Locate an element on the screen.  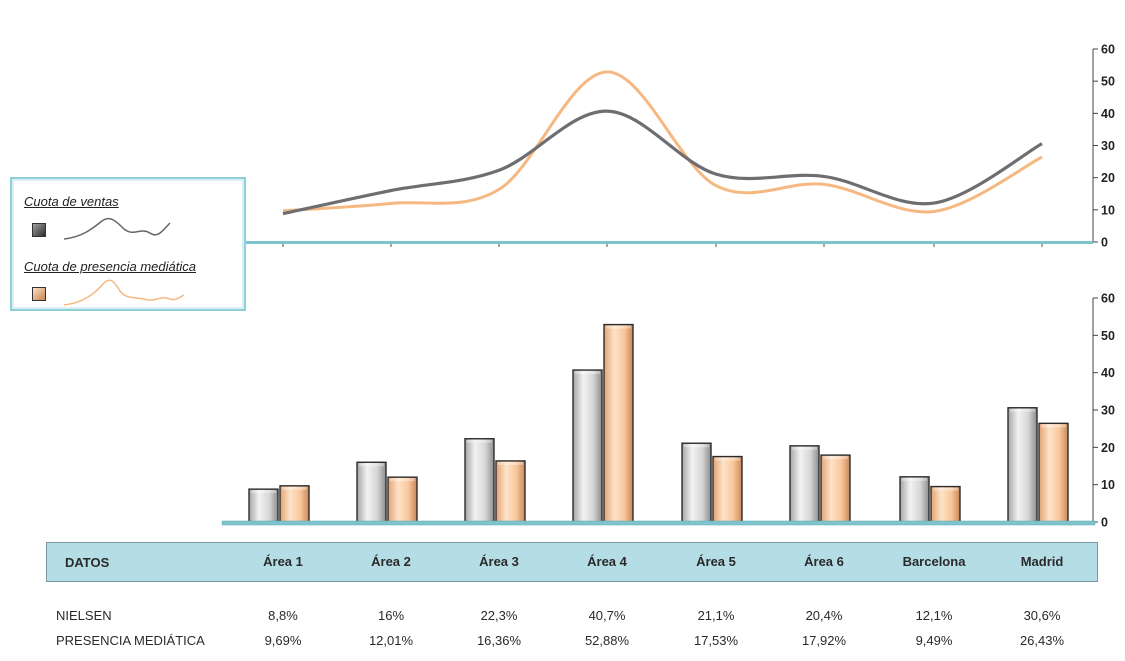
table-header: DATOS is located at coordinates (572, 562).